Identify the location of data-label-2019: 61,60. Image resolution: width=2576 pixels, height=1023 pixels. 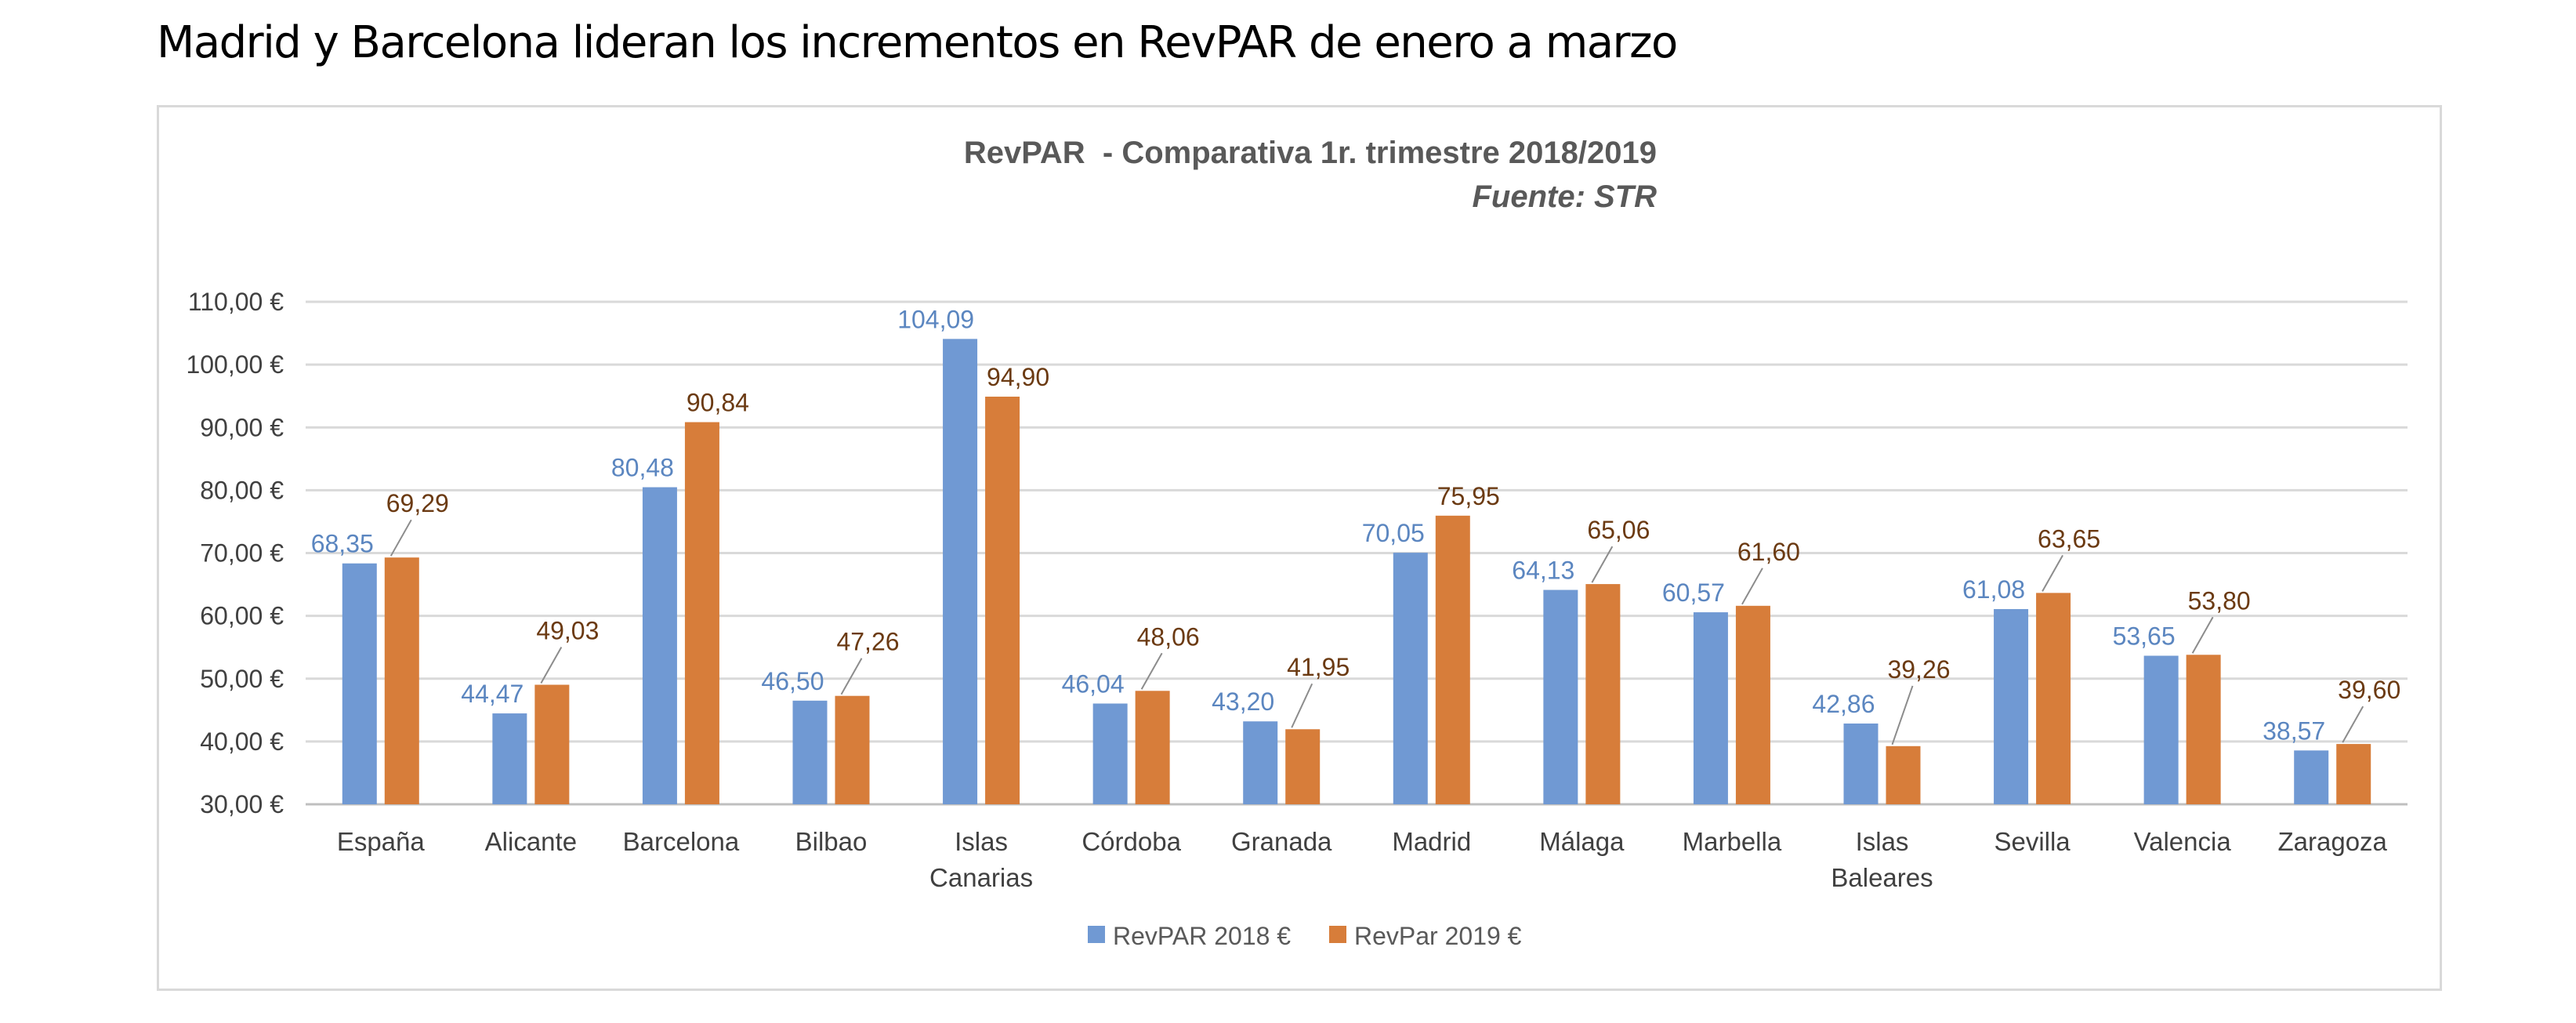
(1768, 552).